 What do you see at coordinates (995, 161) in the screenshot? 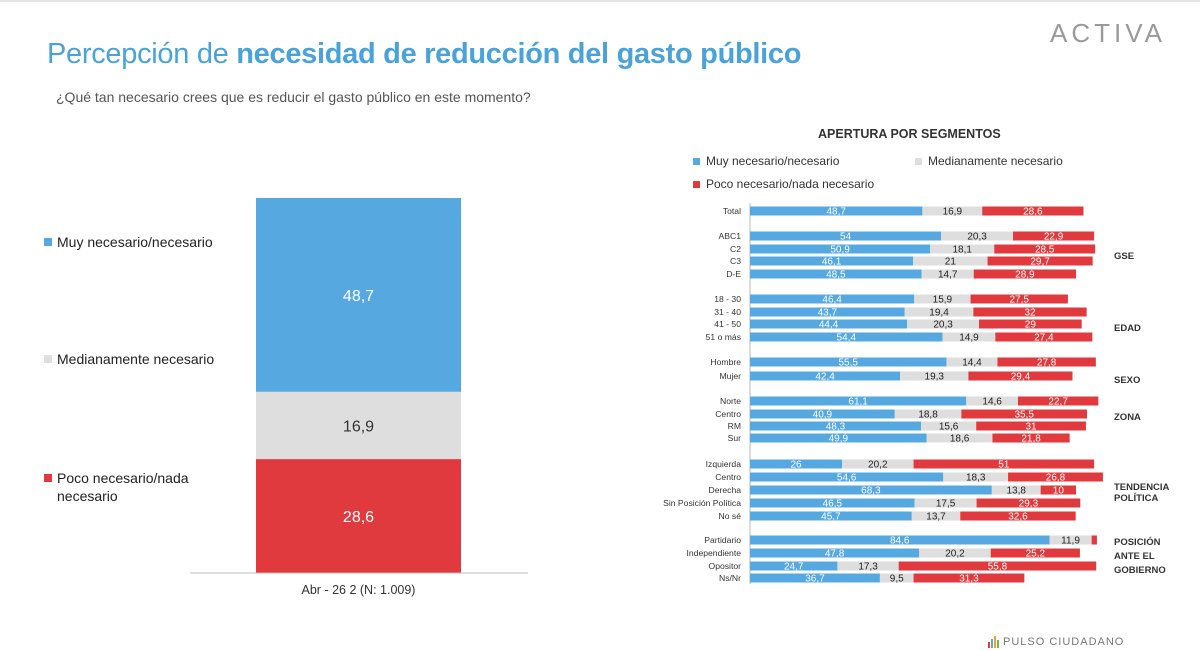
I see `seg-legend-label: Medianamente necesario` at bounding box center [995, 161].